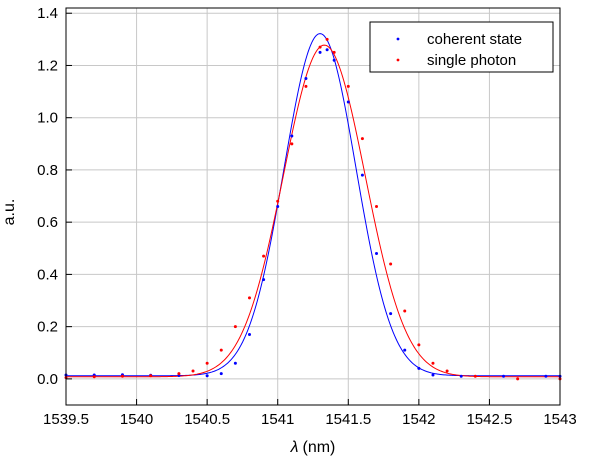 The height and width of the screenshot is (463, 589). What do you see at coordinates (559, 419) in the screenshot?
I see `x-tick-label: 1543` at bounding box center [559, 419].